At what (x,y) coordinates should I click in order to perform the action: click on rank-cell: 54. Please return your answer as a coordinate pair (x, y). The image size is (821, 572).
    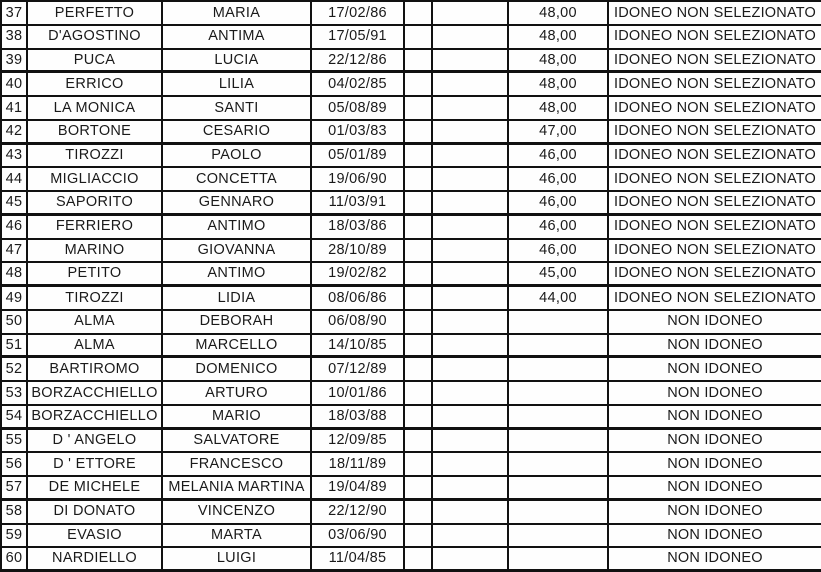
    Looking at the image, I should click on (15, 416).